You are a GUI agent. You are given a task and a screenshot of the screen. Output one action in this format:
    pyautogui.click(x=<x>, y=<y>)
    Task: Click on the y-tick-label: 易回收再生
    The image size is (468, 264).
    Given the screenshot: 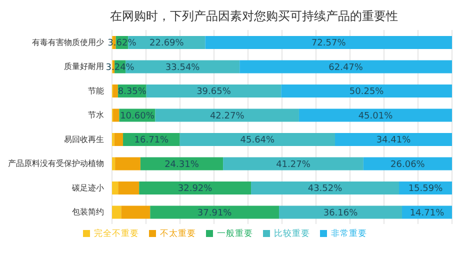 What is the action you would take?
    pyautogui.click(x=84, y=139)
    